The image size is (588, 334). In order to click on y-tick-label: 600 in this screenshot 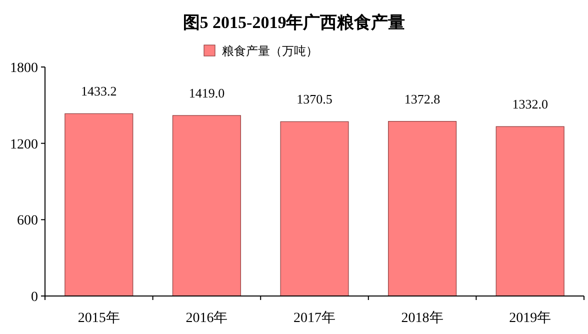, I will do `click(27, 221)`.